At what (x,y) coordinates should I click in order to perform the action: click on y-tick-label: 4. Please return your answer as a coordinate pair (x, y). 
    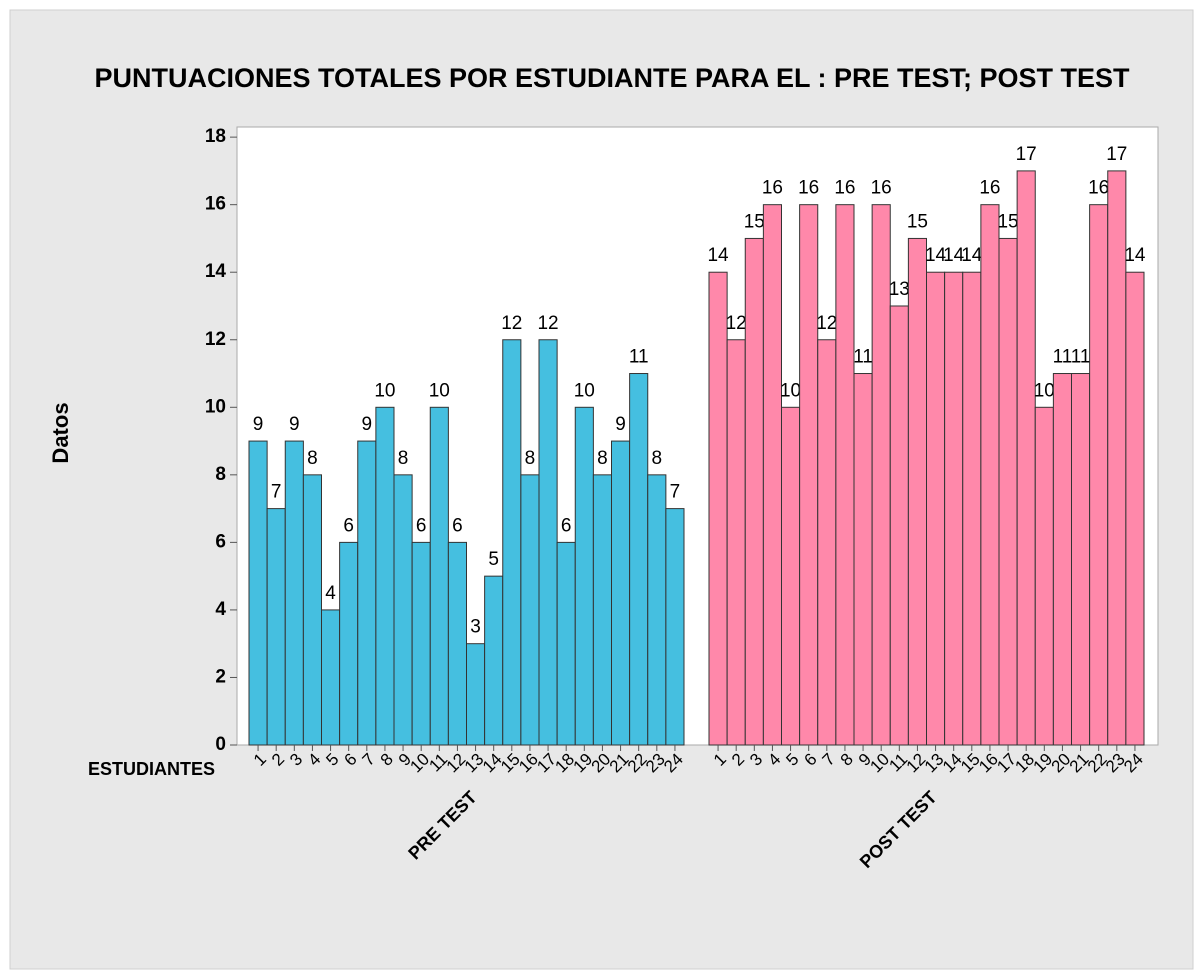
    Looking at the image, I should click on (220, 609).